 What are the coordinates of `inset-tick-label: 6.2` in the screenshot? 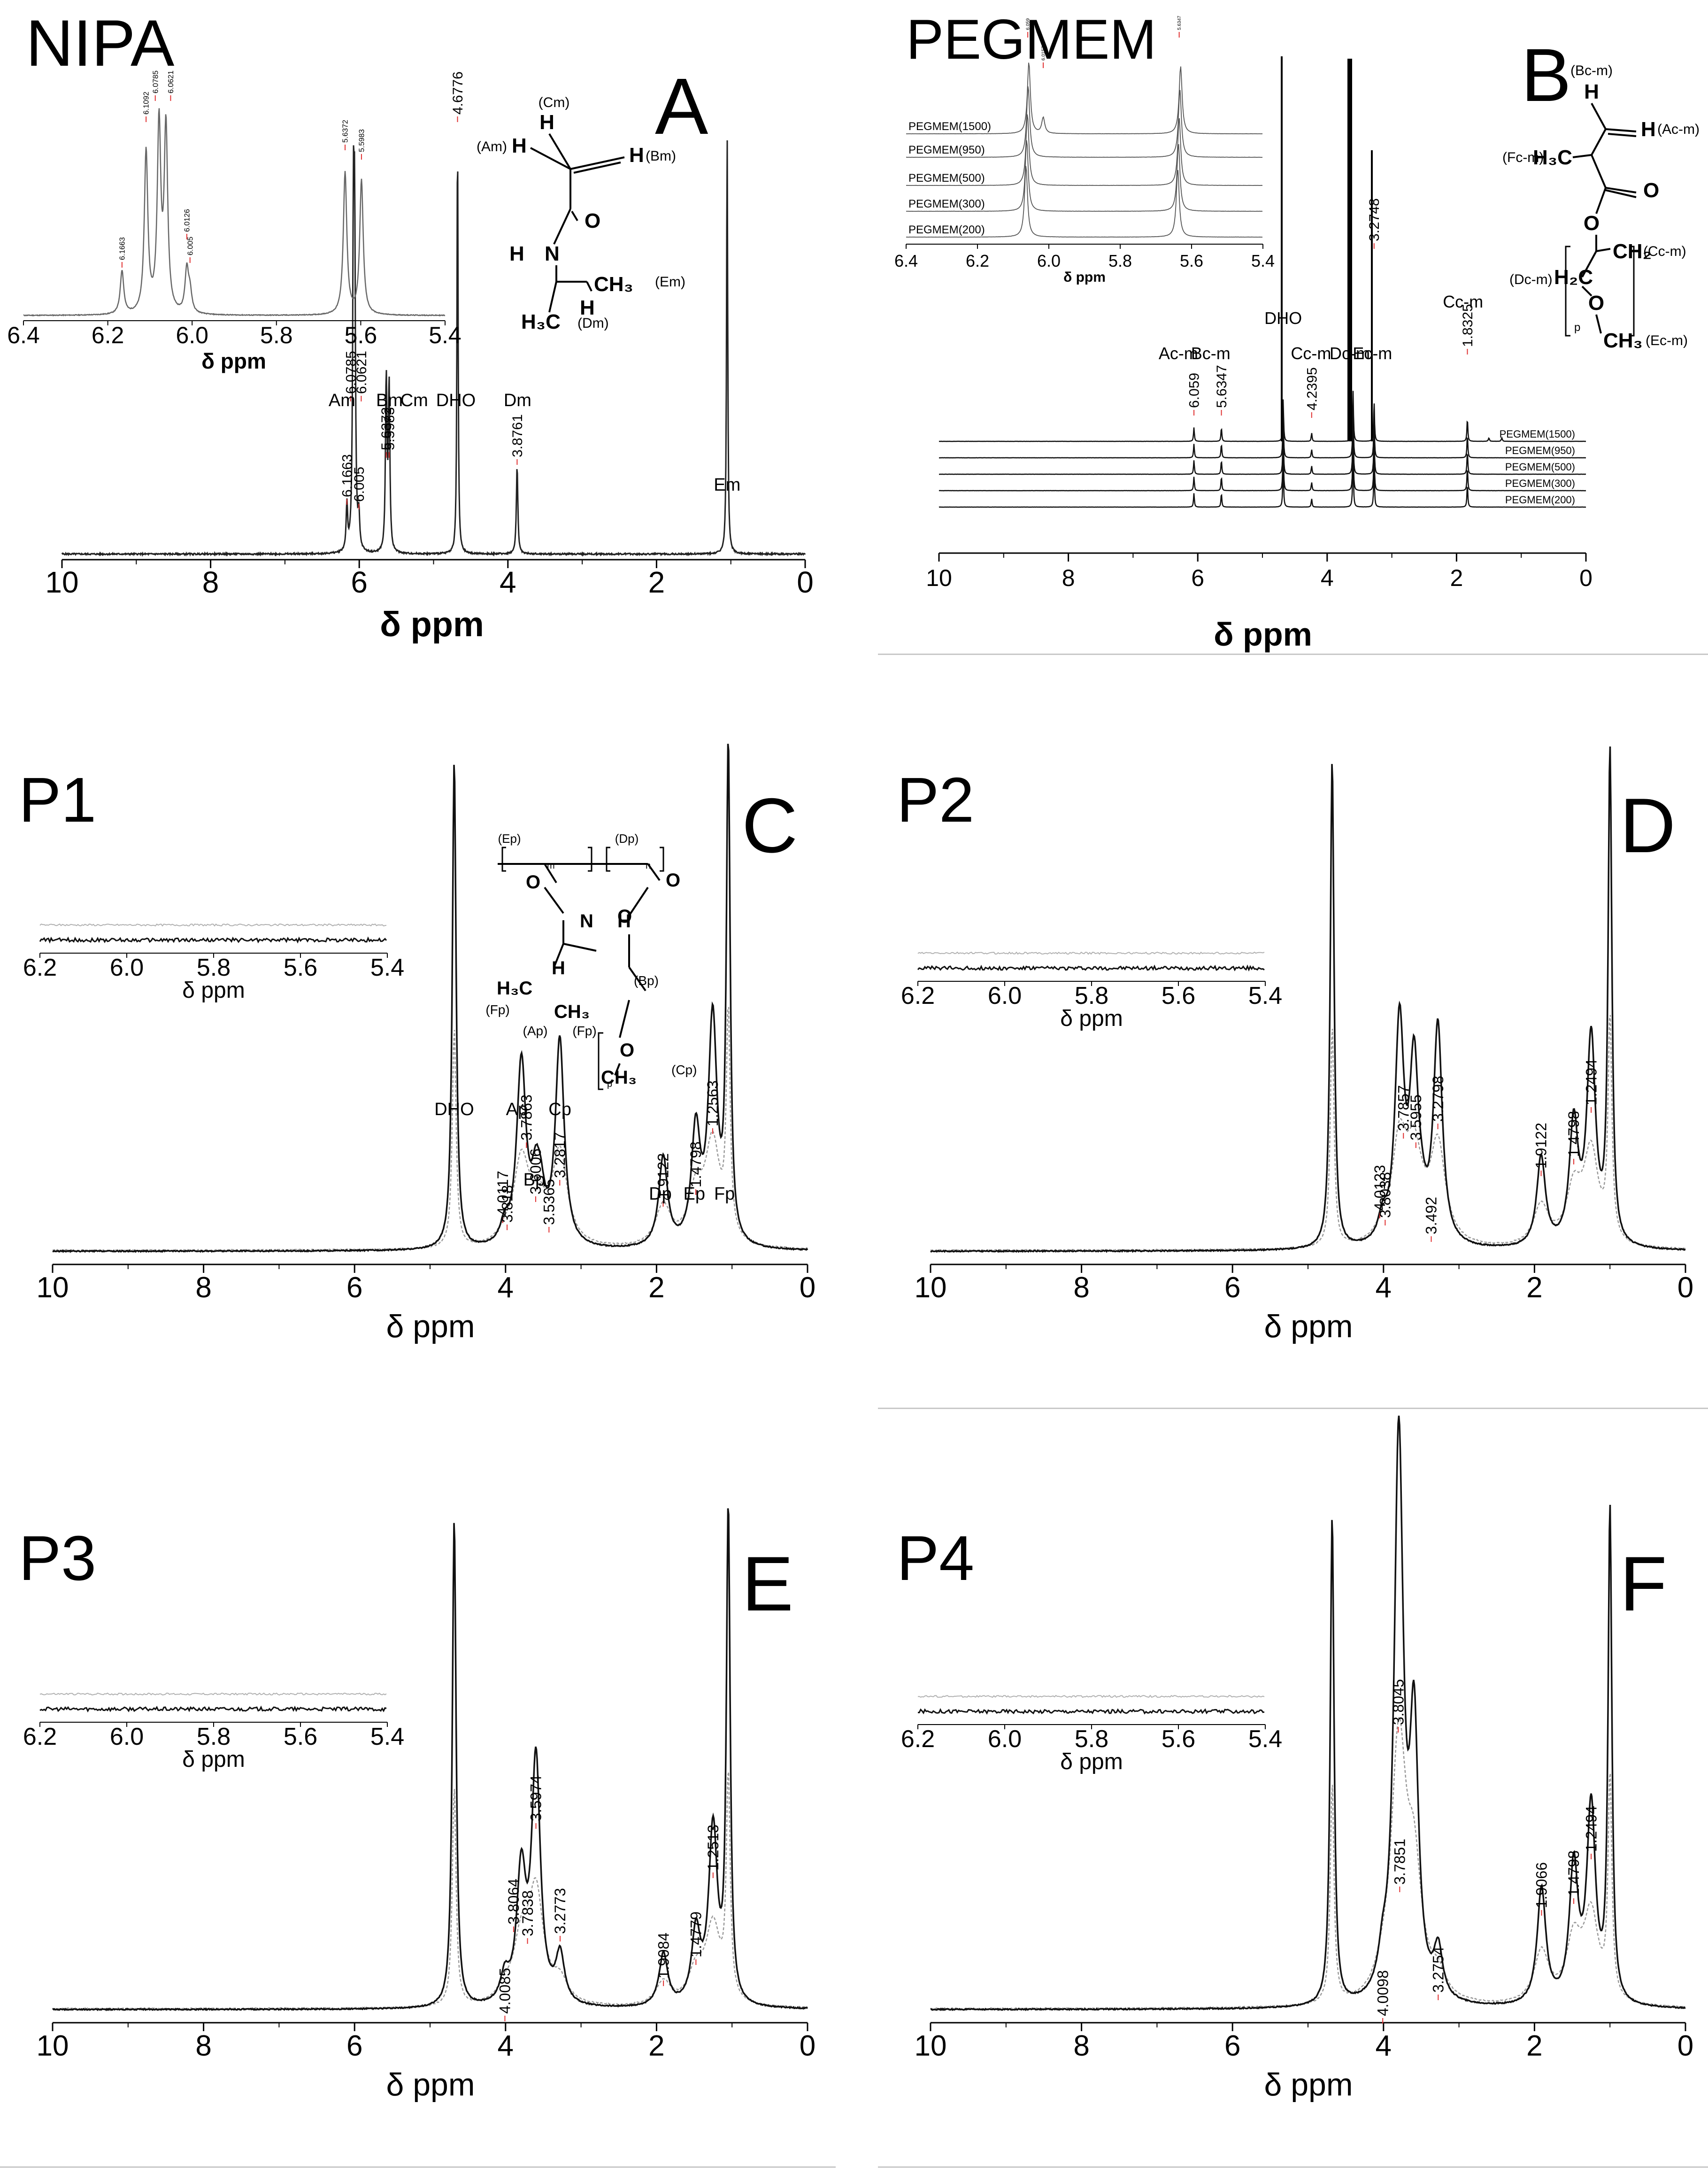 It's located at (918, 996).